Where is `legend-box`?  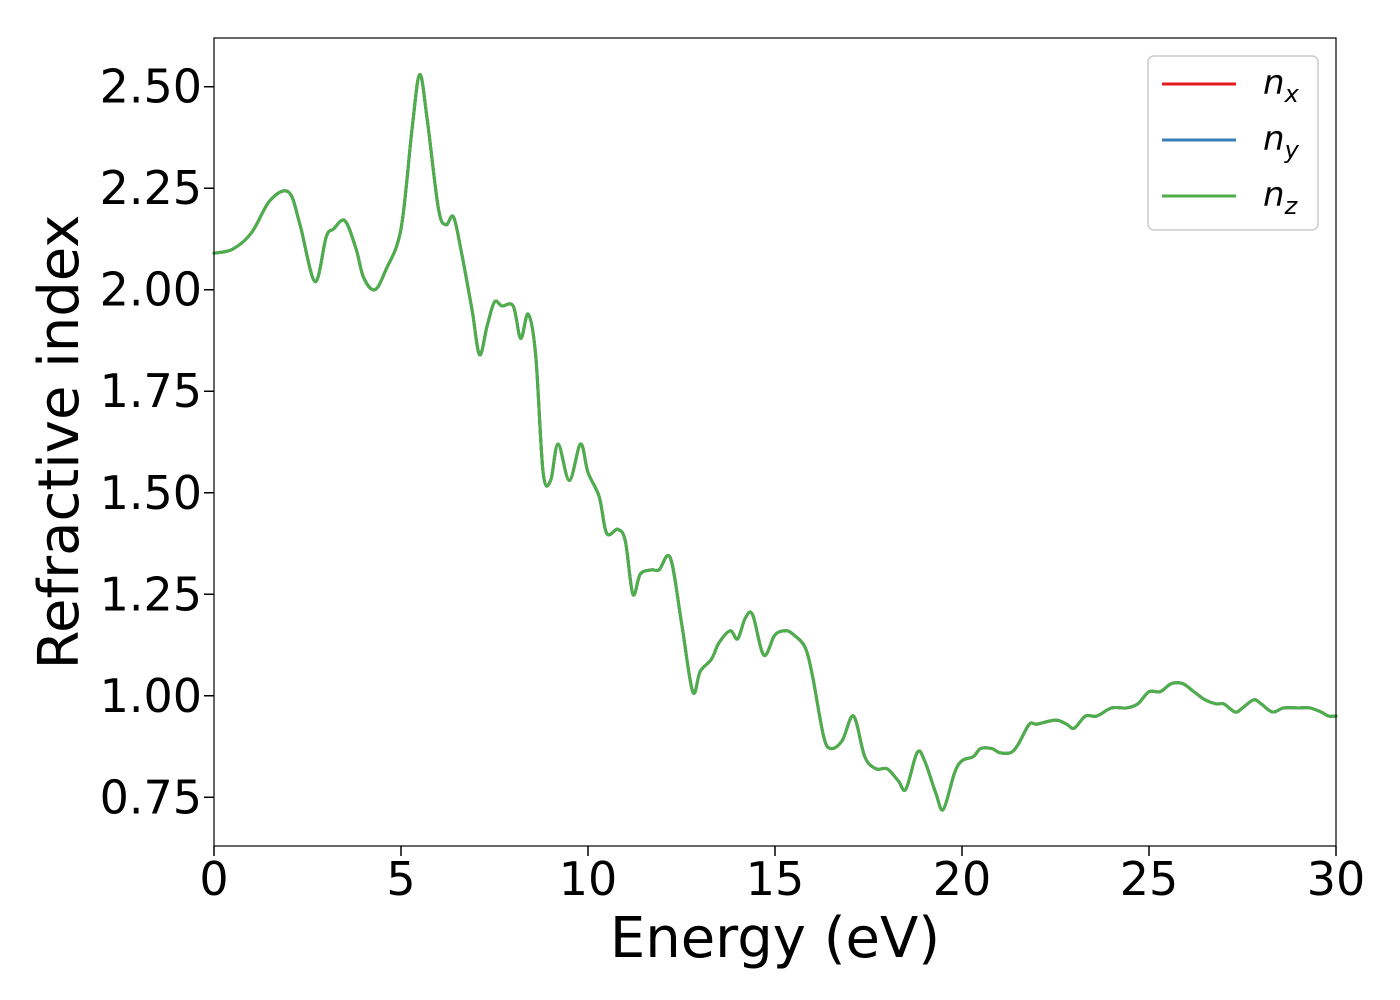 legend-box is located at coordinates (1233, 143).